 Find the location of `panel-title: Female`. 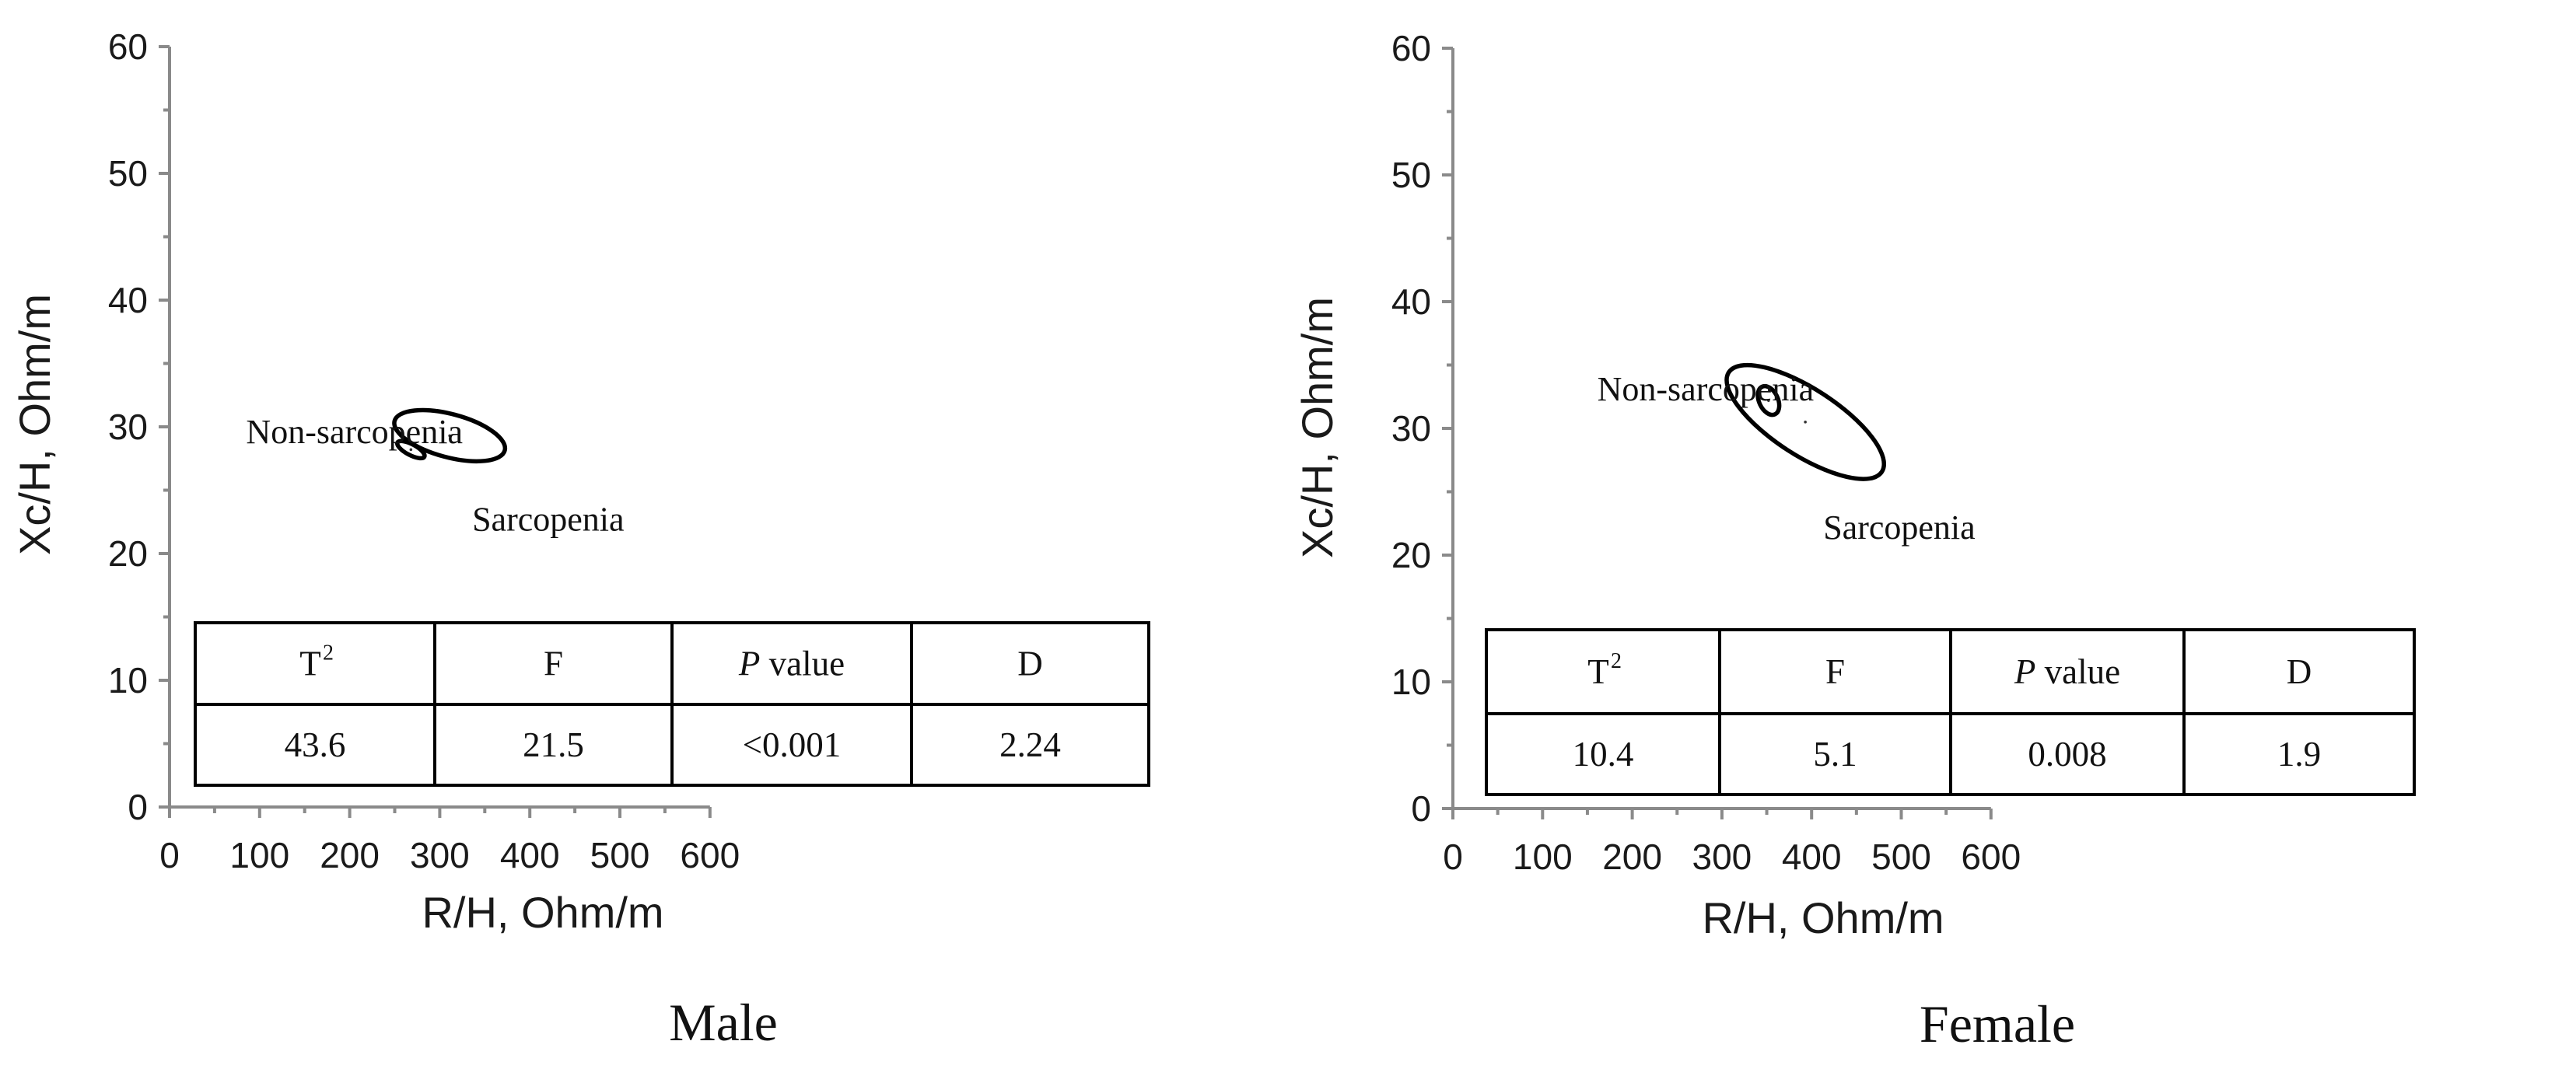

panel-title: Female is located at coordinates (1997, 1023).